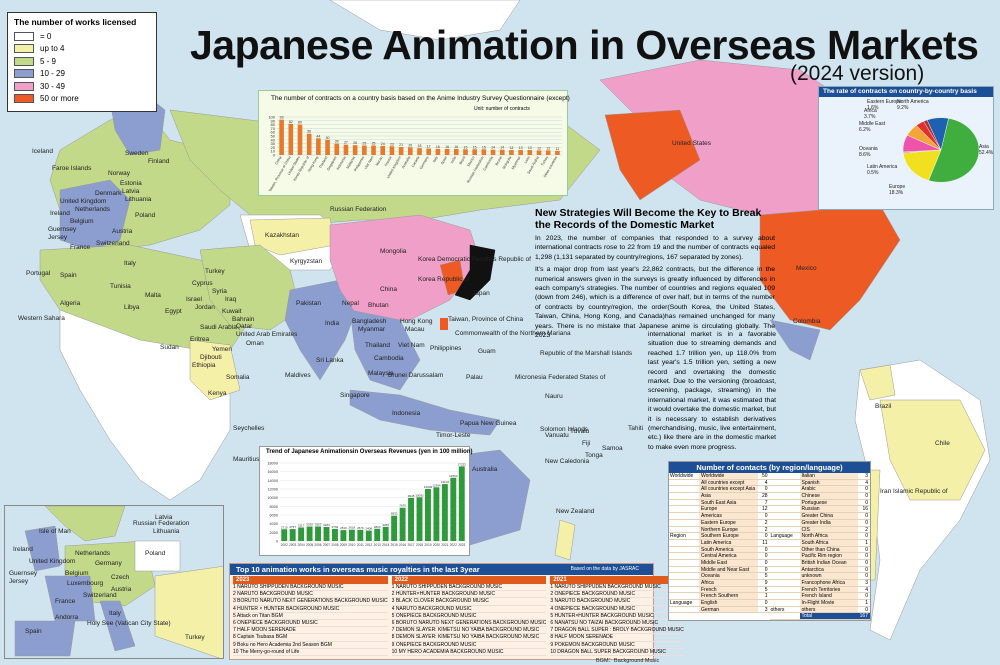  What do you see at coordinates (52, 74) in the screenshot?
I see `legend-label: 10 - 29` at bounding box center [52, 74].